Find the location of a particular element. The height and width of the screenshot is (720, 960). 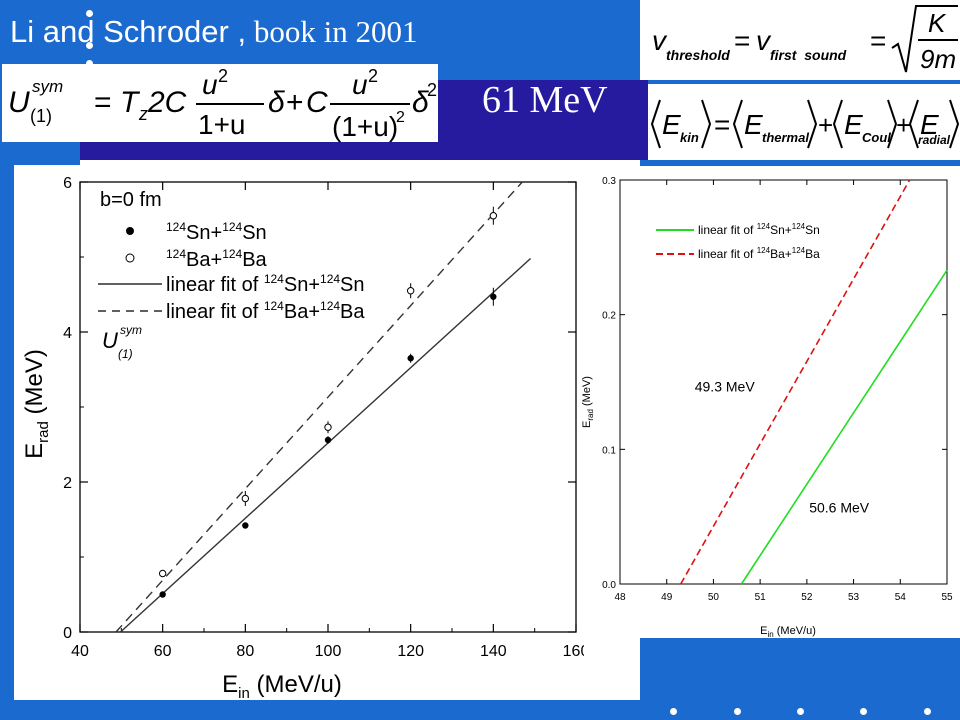

legend-marker-open is located at coordinates (130, 258).